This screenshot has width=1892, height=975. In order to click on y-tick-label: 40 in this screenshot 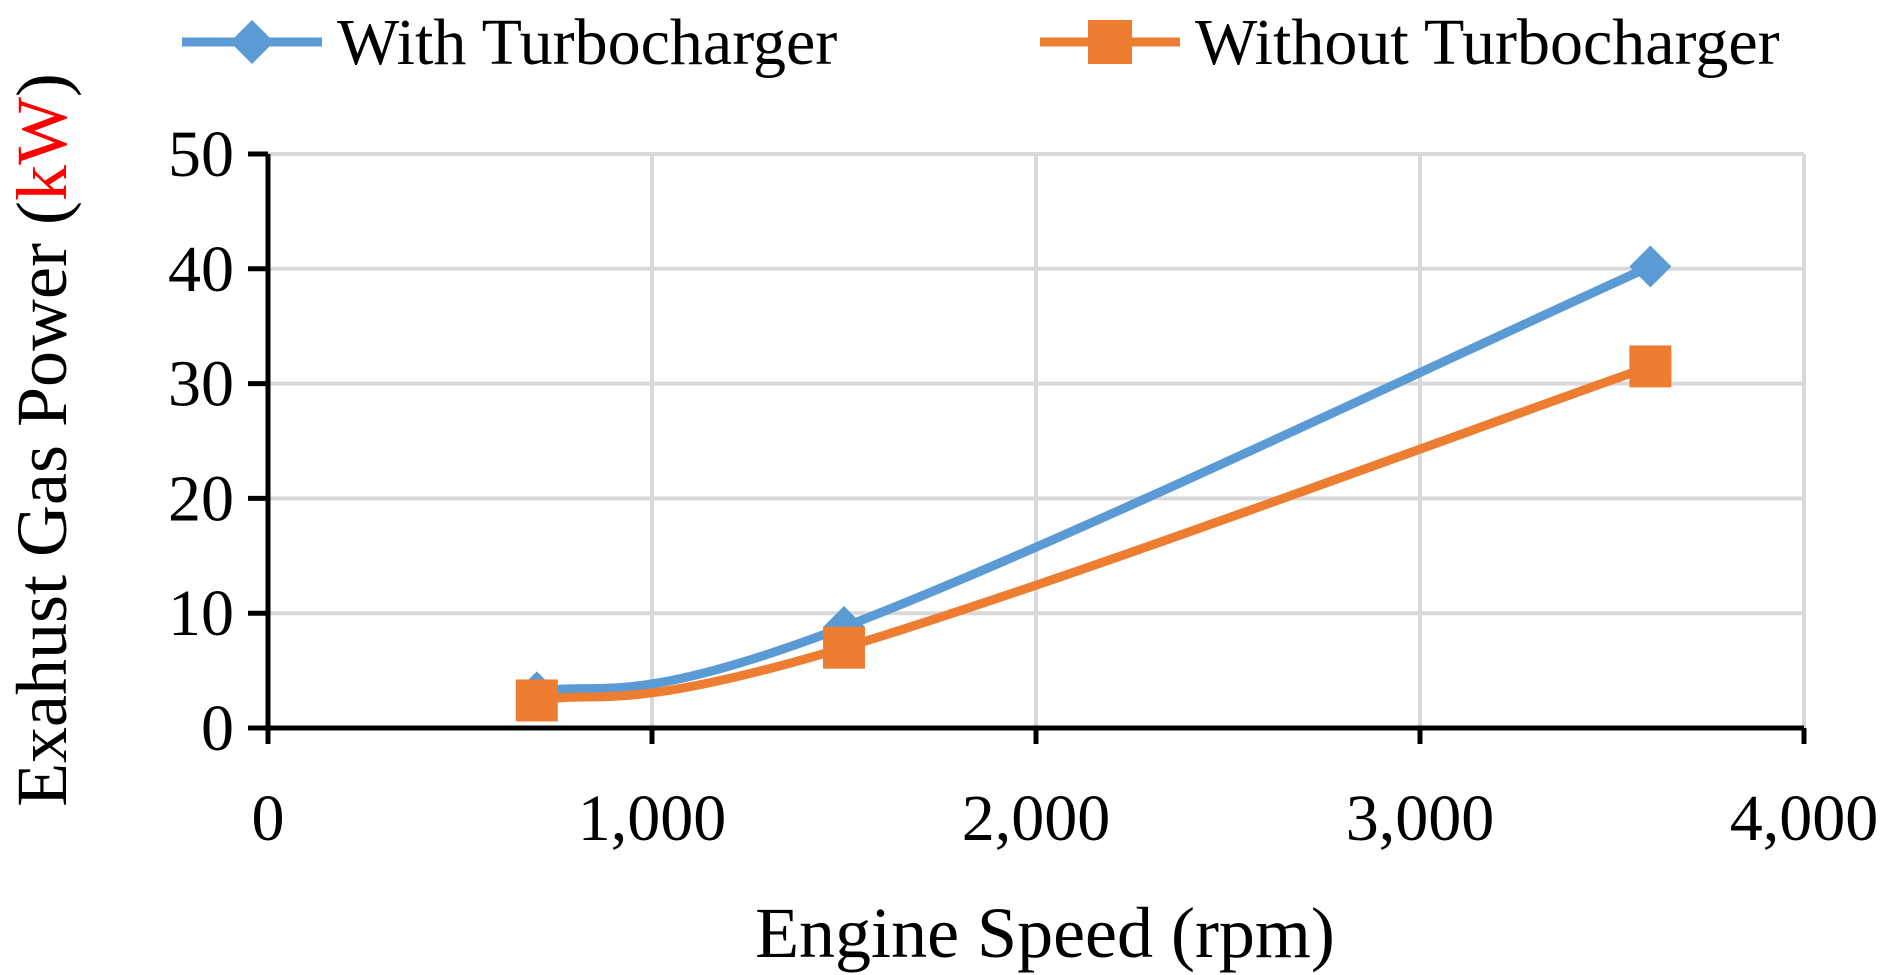, I will do `click(201, 269)`.